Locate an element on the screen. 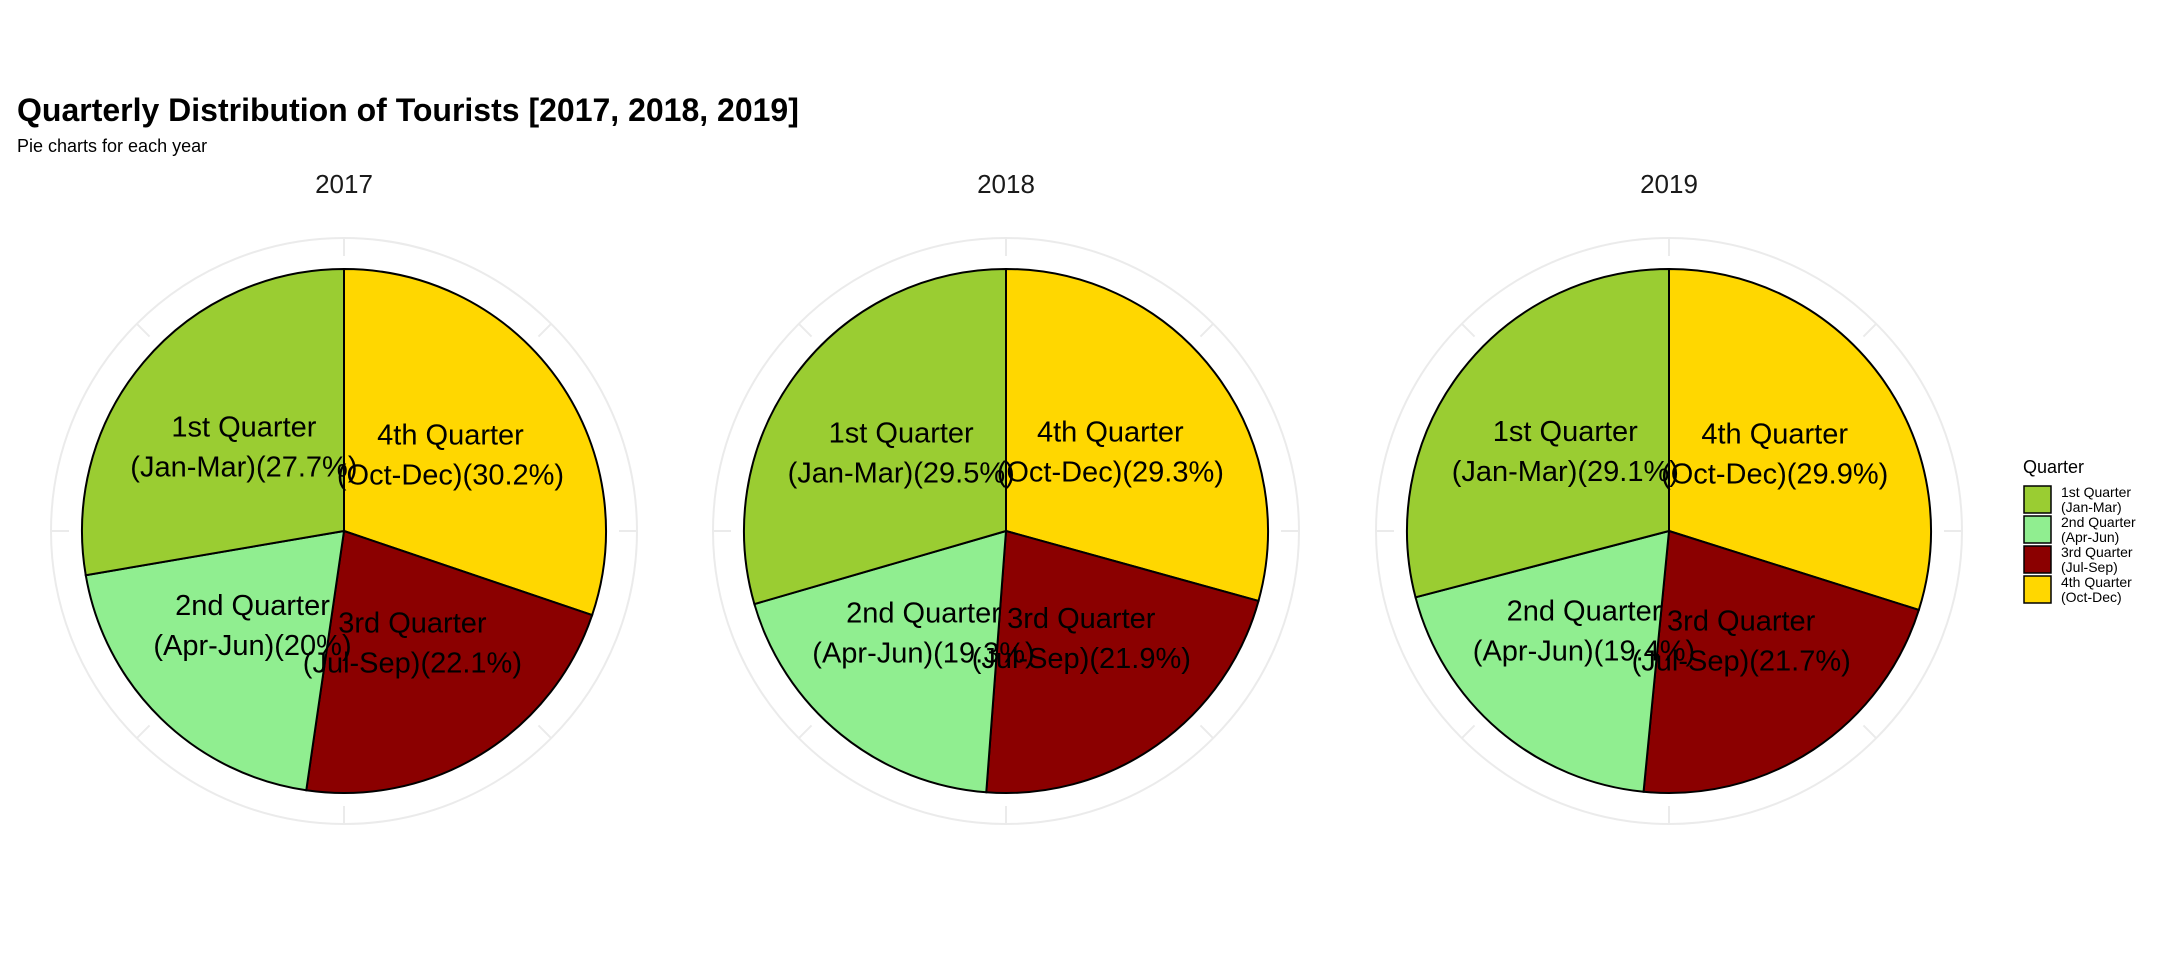 The image size is (2160, 960). slice-label-line-2: (Apr-Jun)(19.3%) is located at coordinates (923, 654).